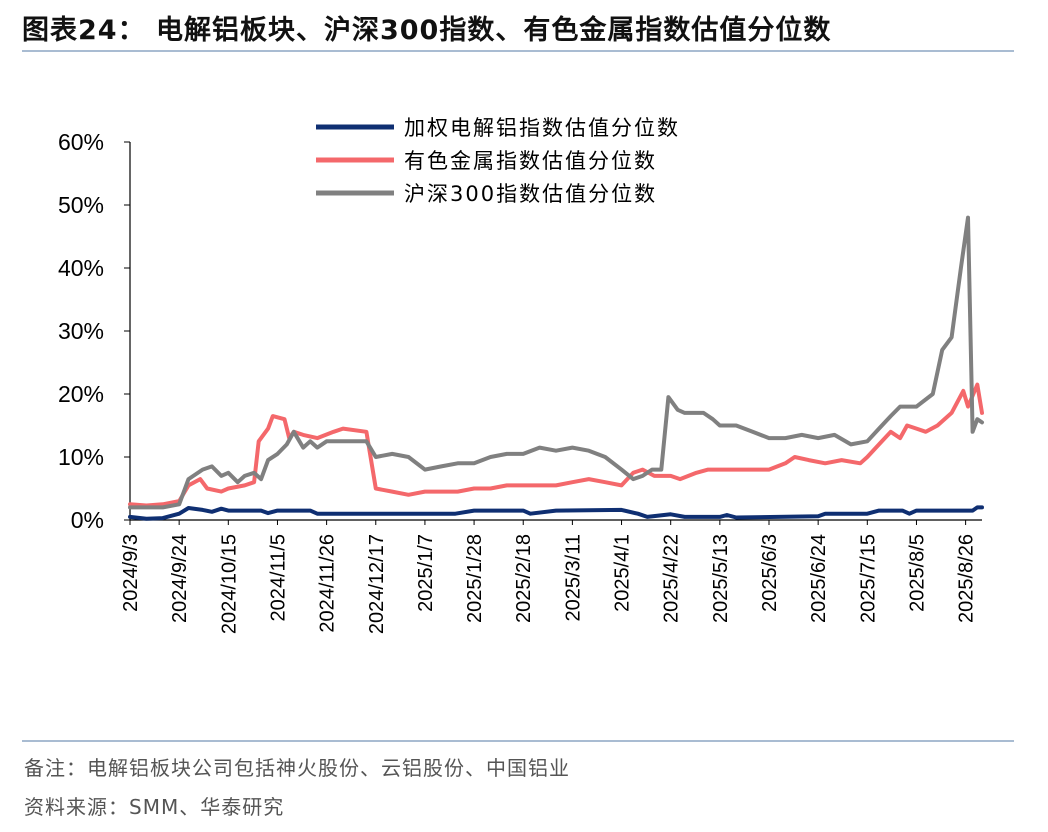 The height and width of the screenshot is (832, 1048). Describe the element at coordinates (81, 142) in the screenshot. I see `y-tick-label: 60%` at that location.